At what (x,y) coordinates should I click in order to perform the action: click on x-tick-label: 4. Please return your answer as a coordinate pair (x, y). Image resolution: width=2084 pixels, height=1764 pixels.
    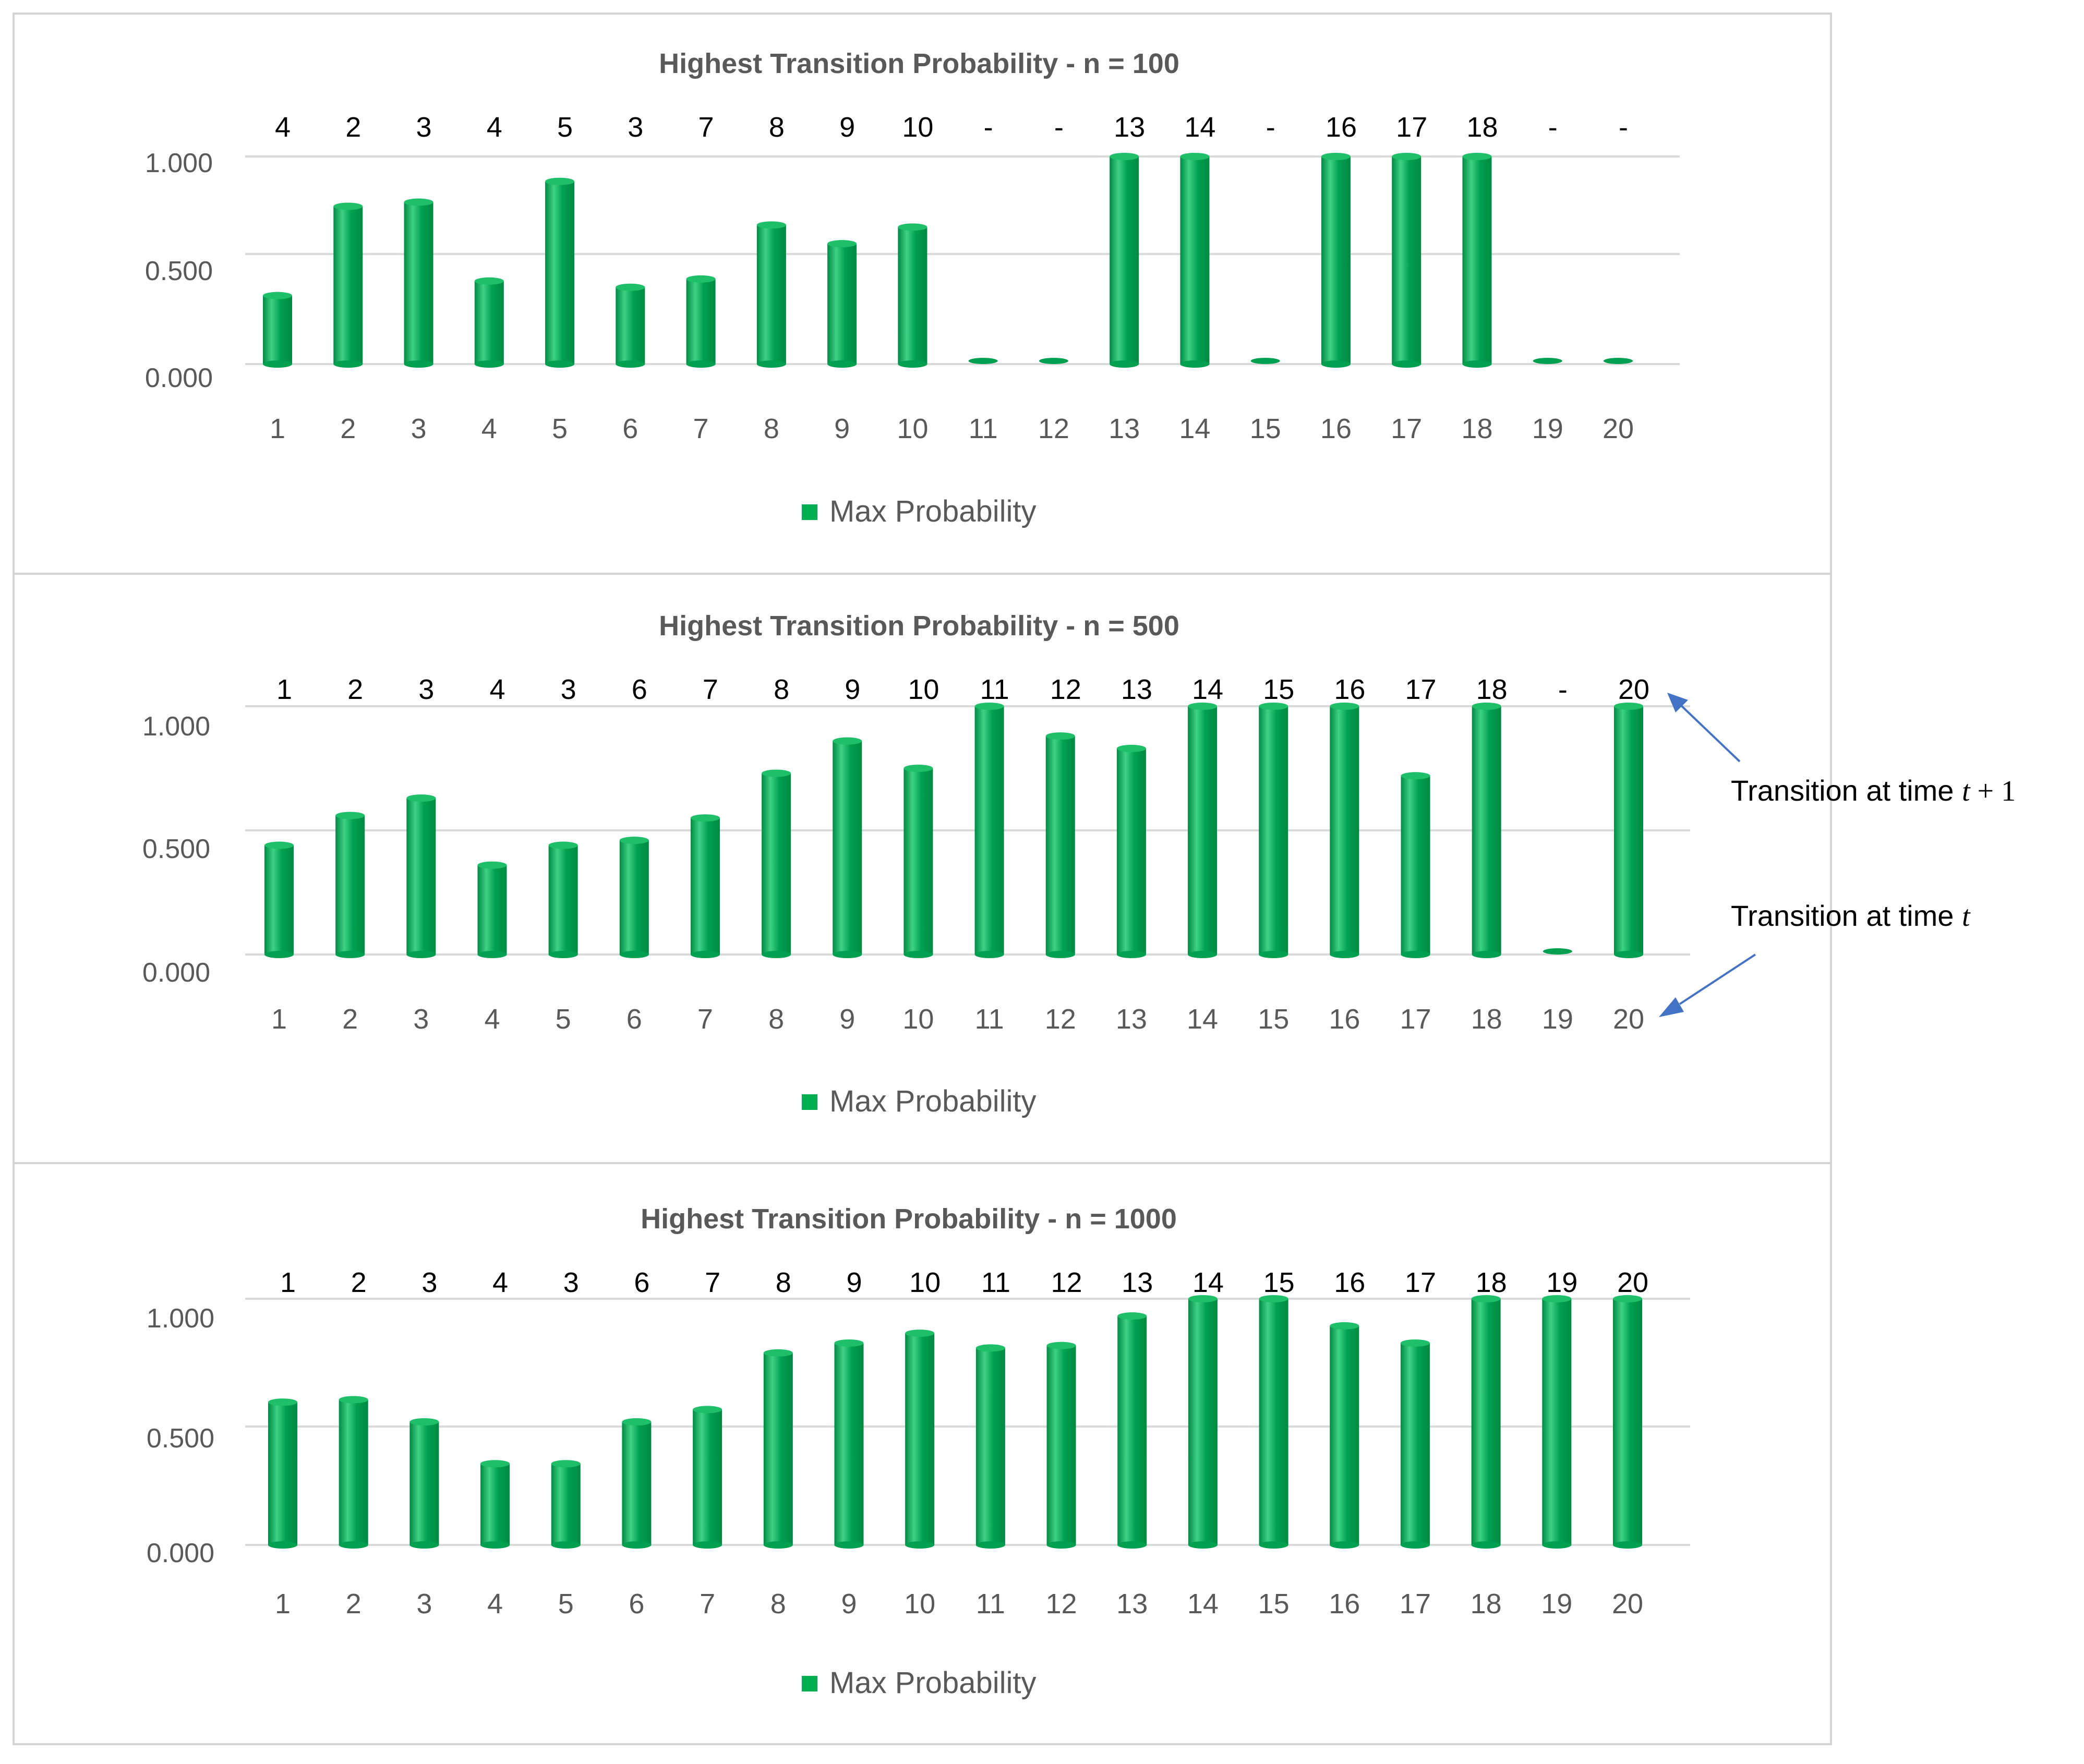
    Looking at the image, I should click on (495, 1604).